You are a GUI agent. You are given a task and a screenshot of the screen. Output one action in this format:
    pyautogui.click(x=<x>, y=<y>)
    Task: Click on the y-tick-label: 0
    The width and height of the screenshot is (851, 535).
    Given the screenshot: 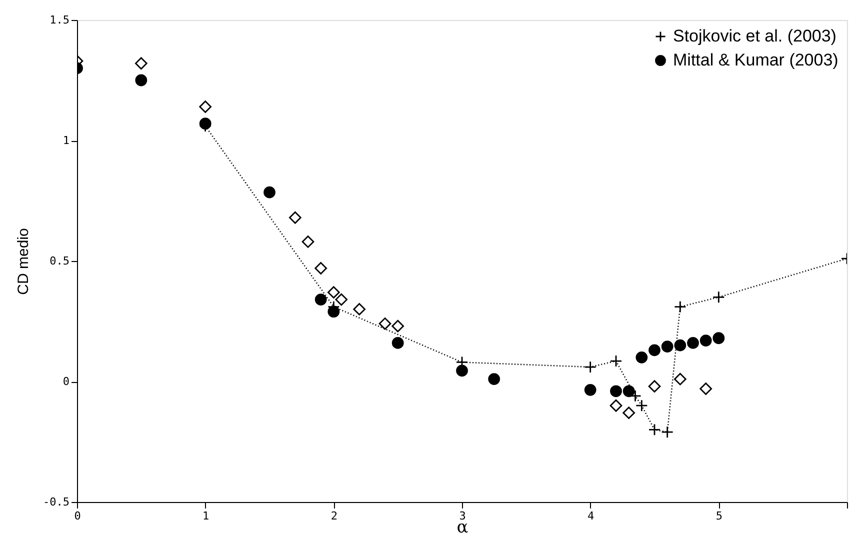 What is the action you would take?
    pyautogui.click(x=66, y=381)
    